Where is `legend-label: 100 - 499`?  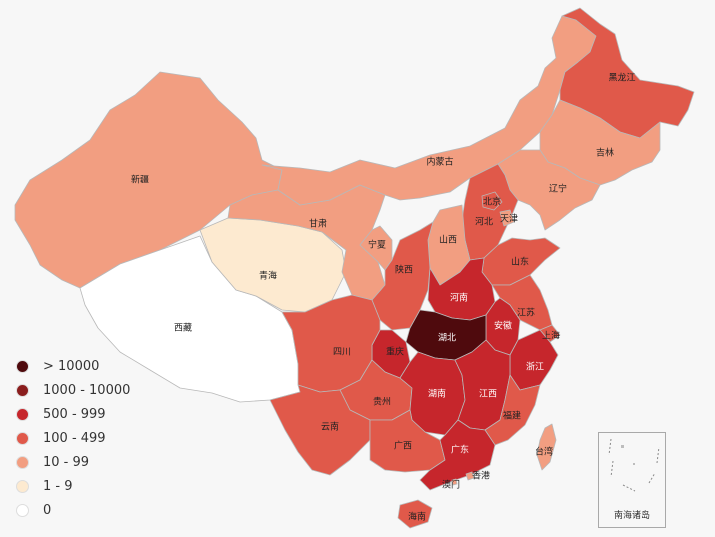 legend-label: 100 - 499 is located at coordinates (74, 438).